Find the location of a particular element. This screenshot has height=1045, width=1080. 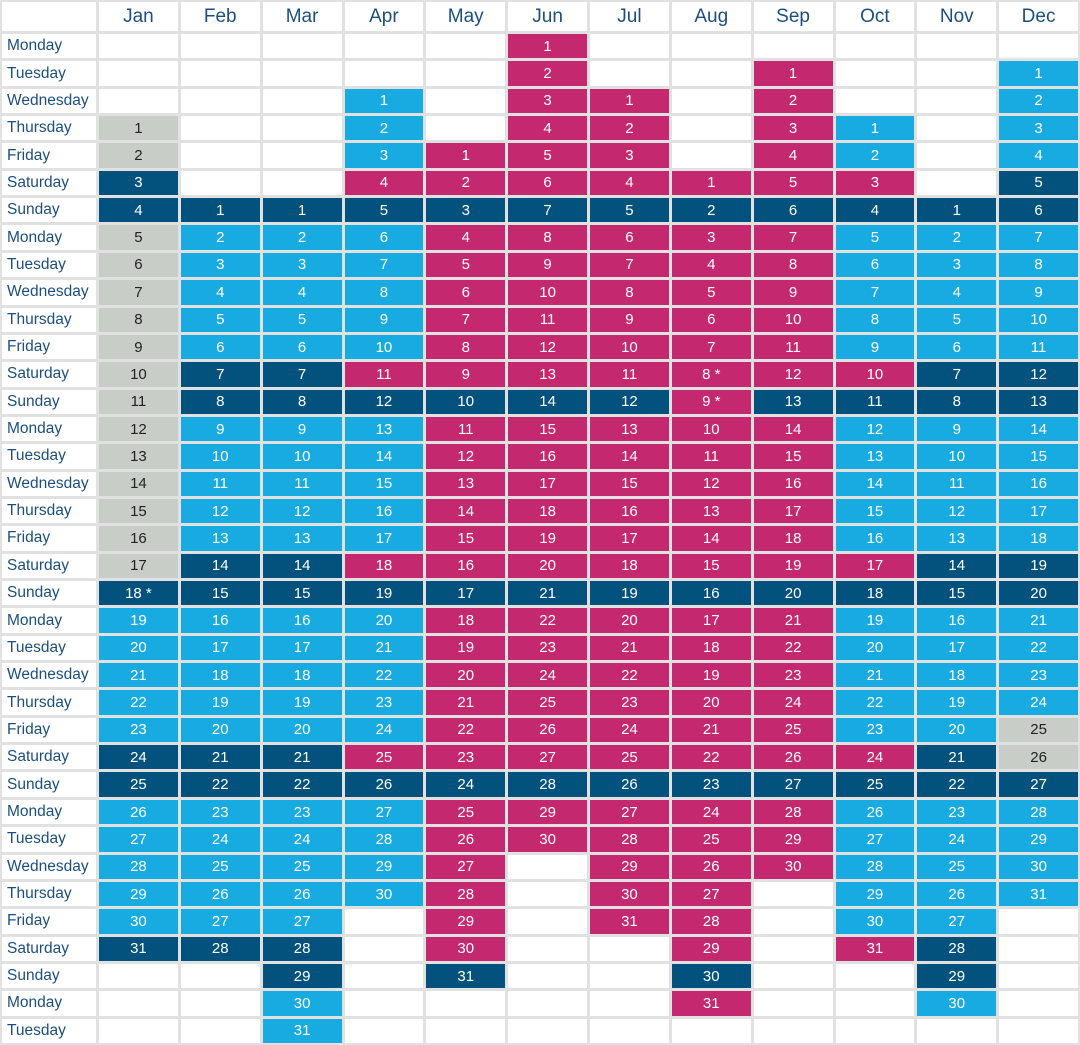

month-header-may: May is located at coordinates (466, 16).